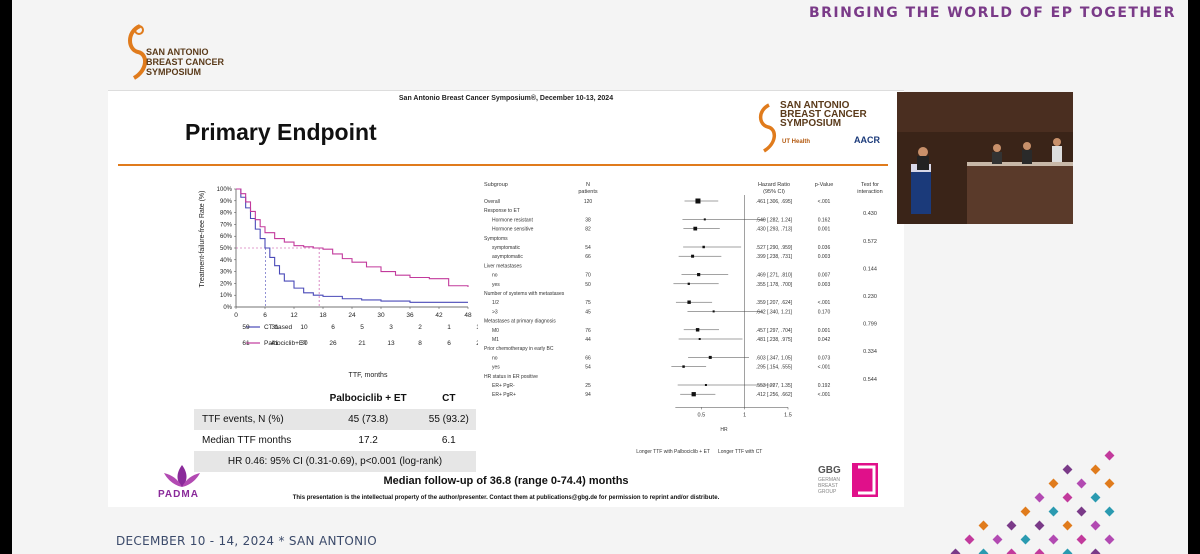 Image resolution: width=1200 pixels, height=554 pixels. I want to click on forest-n-value: 70, so click(588, 276).